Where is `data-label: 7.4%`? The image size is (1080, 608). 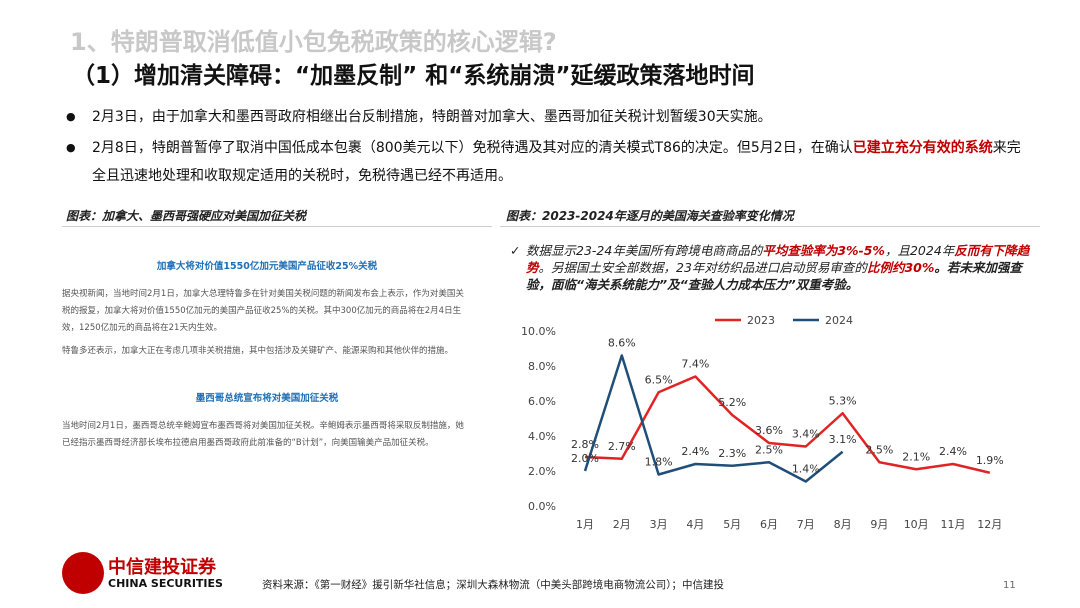 data-label: 7.4% is located at coordinates (695, 364).